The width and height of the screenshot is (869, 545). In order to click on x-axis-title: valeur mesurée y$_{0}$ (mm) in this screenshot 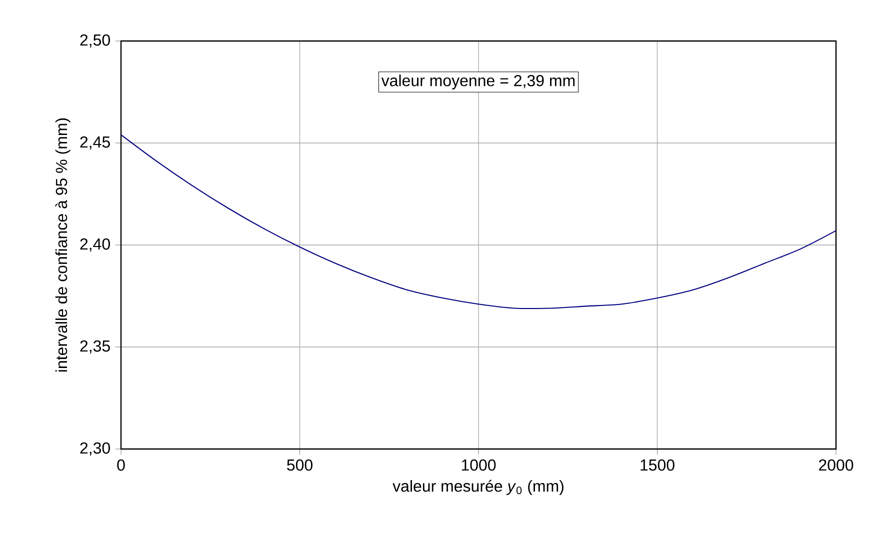, I will do `click(478, 487)`.